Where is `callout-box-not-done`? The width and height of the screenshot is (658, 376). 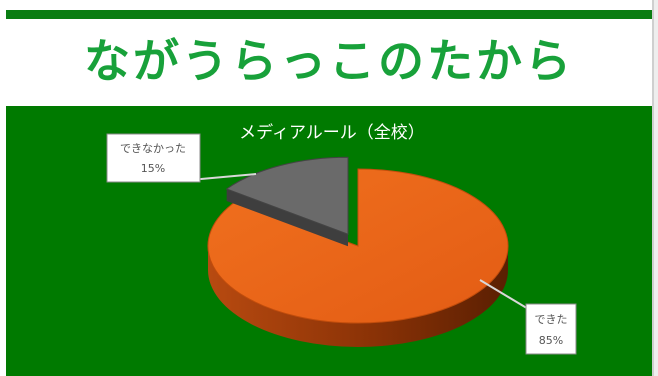
callout-box-not-done is located at coordinates (153, 158).